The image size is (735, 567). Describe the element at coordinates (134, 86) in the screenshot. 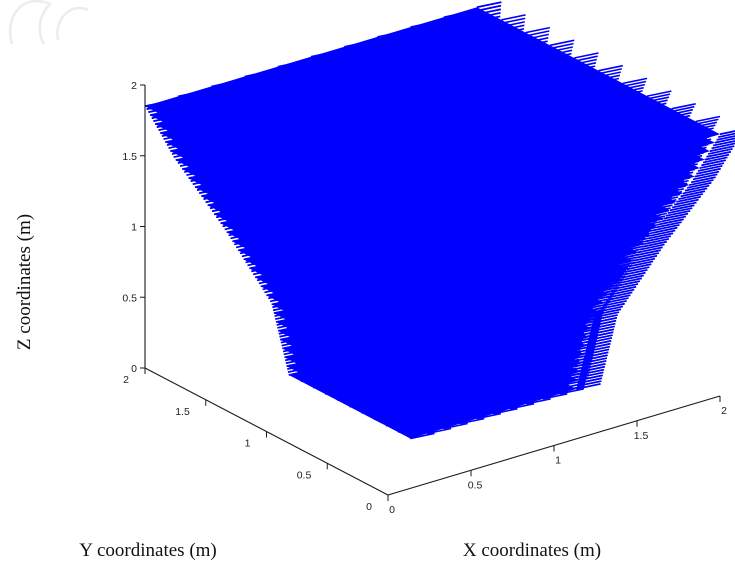

I see `z-tick-label: 2` at that location.